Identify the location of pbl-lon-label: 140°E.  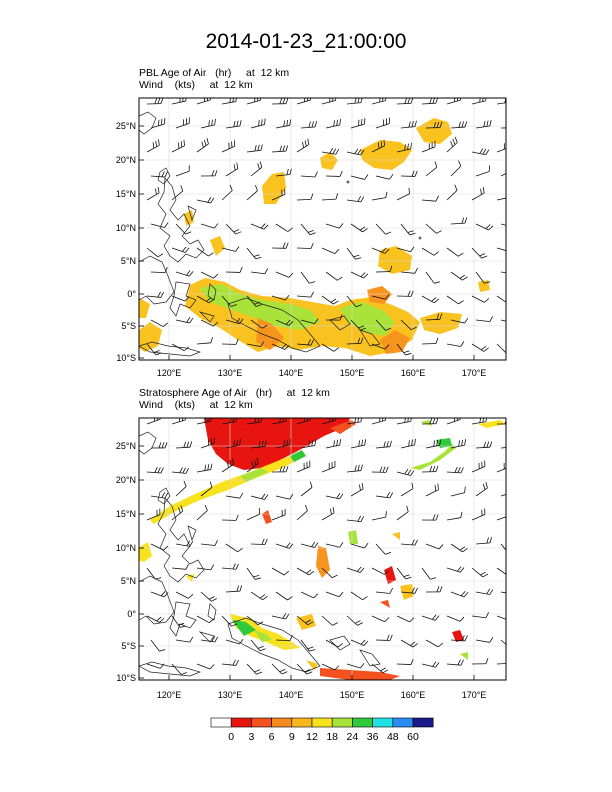
(291, 373).